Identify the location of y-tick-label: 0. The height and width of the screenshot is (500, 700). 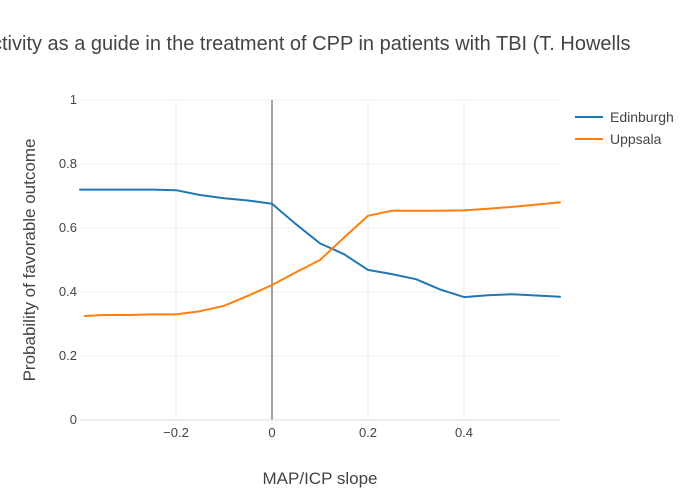
(73, 419).